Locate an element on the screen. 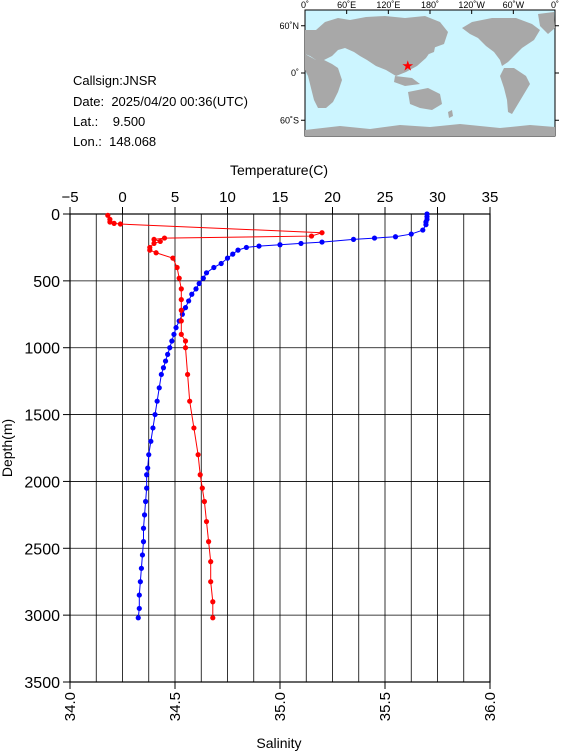 The width and height of the screenshot is (564, 751). depth-tick-label: 500 is located at coordinates (46, 282).